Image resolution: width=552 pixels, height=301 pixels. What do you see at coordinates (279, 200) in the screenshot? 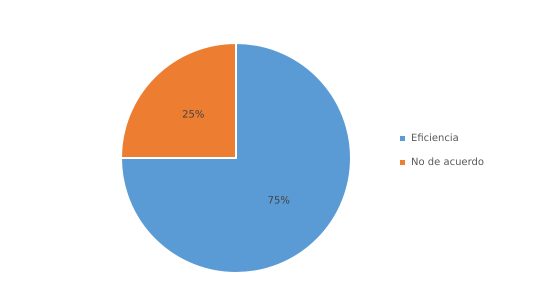
I see `data-label: 75%` at bounding box center [279, 200].